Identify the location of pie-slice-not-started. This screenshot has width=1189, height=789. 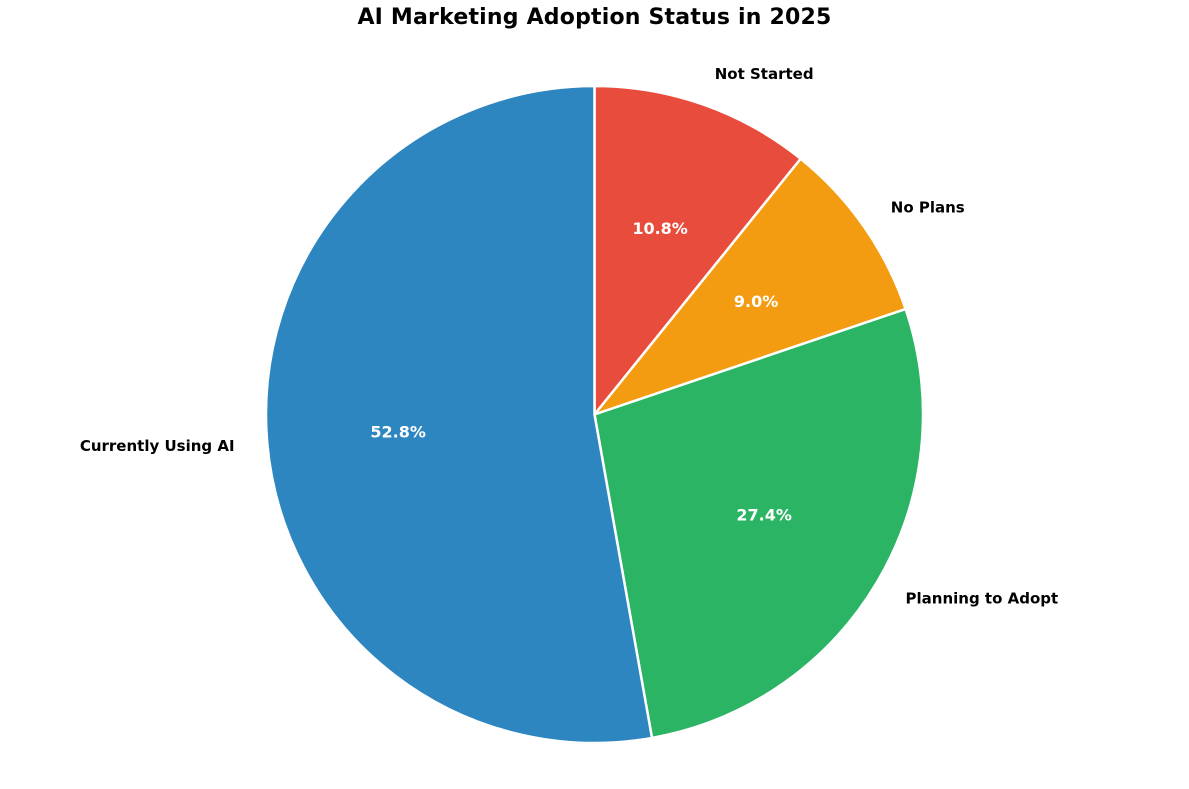
(697, 250).